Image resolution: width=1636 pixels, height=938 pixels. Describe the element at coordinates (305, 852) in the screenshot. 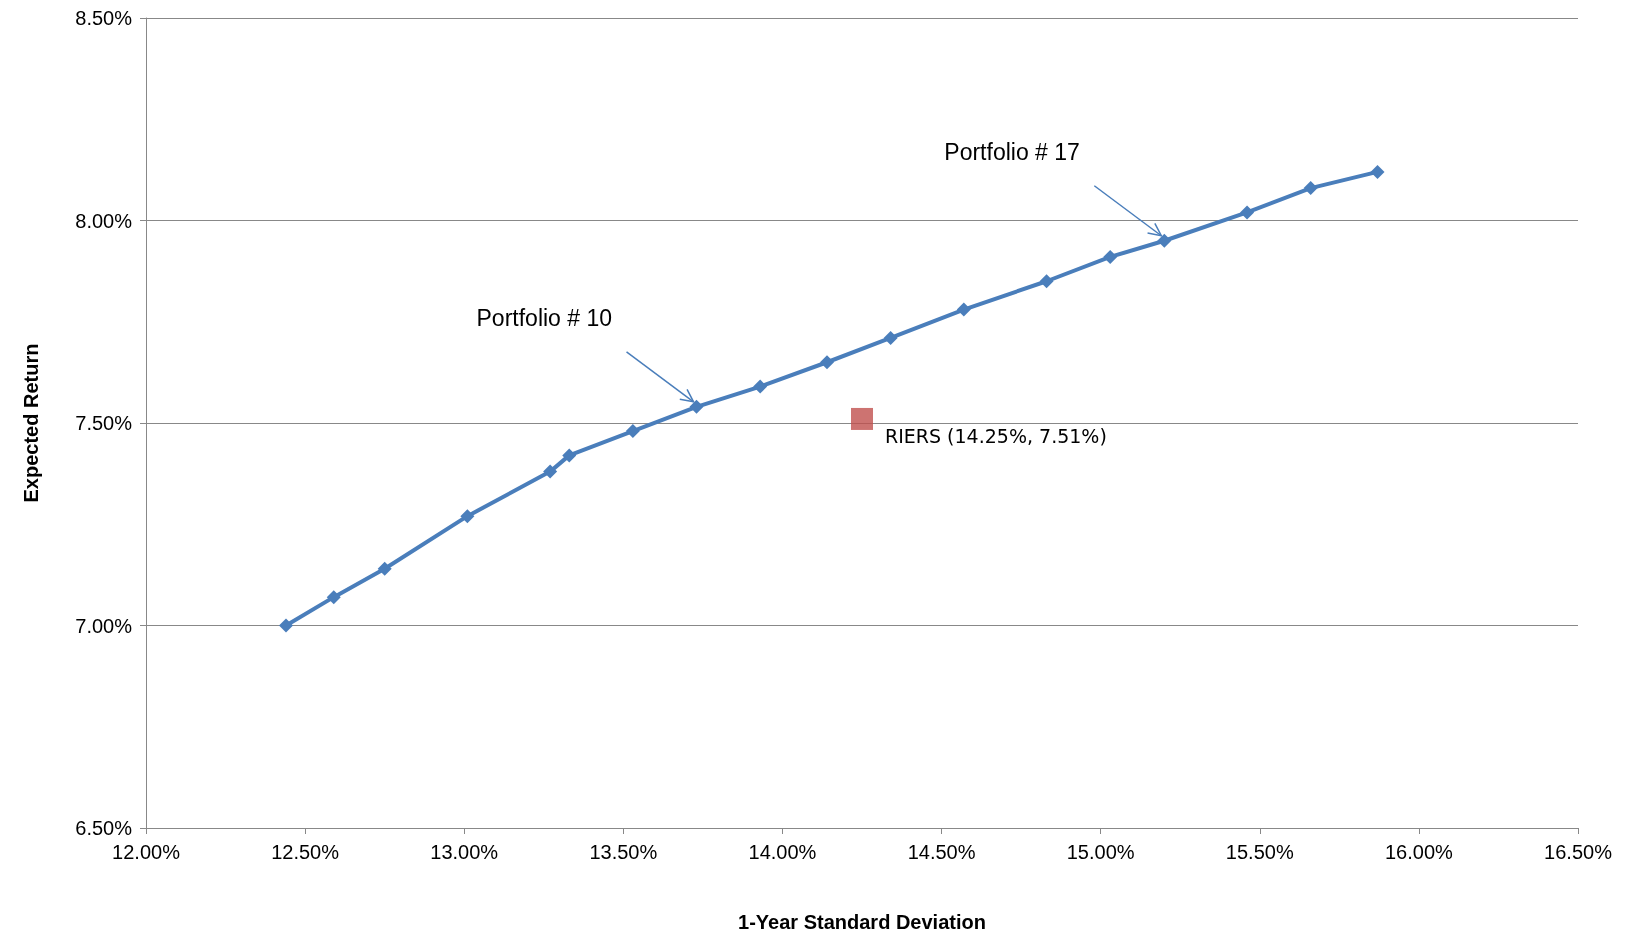

I see `x-tick-label: 12.50%` at that location.